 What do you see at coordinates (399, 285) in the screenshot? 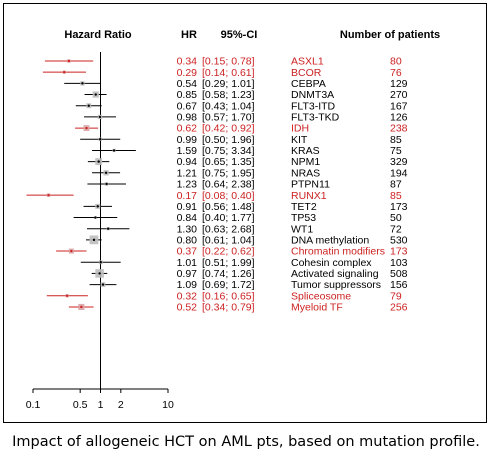
I see `patient-count: 156` at bounding box center [399, 285].